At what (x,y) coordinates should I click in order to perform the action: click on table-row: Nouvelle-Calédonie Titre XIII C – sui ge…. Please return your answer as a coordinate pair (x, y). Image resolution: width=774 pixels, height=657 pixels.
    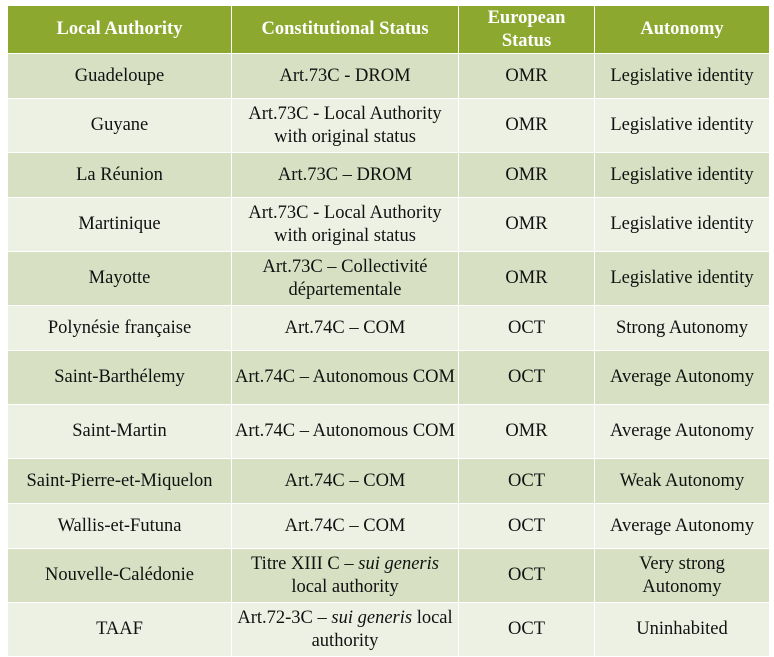
    Looking at the image, I should click on (388, 575).